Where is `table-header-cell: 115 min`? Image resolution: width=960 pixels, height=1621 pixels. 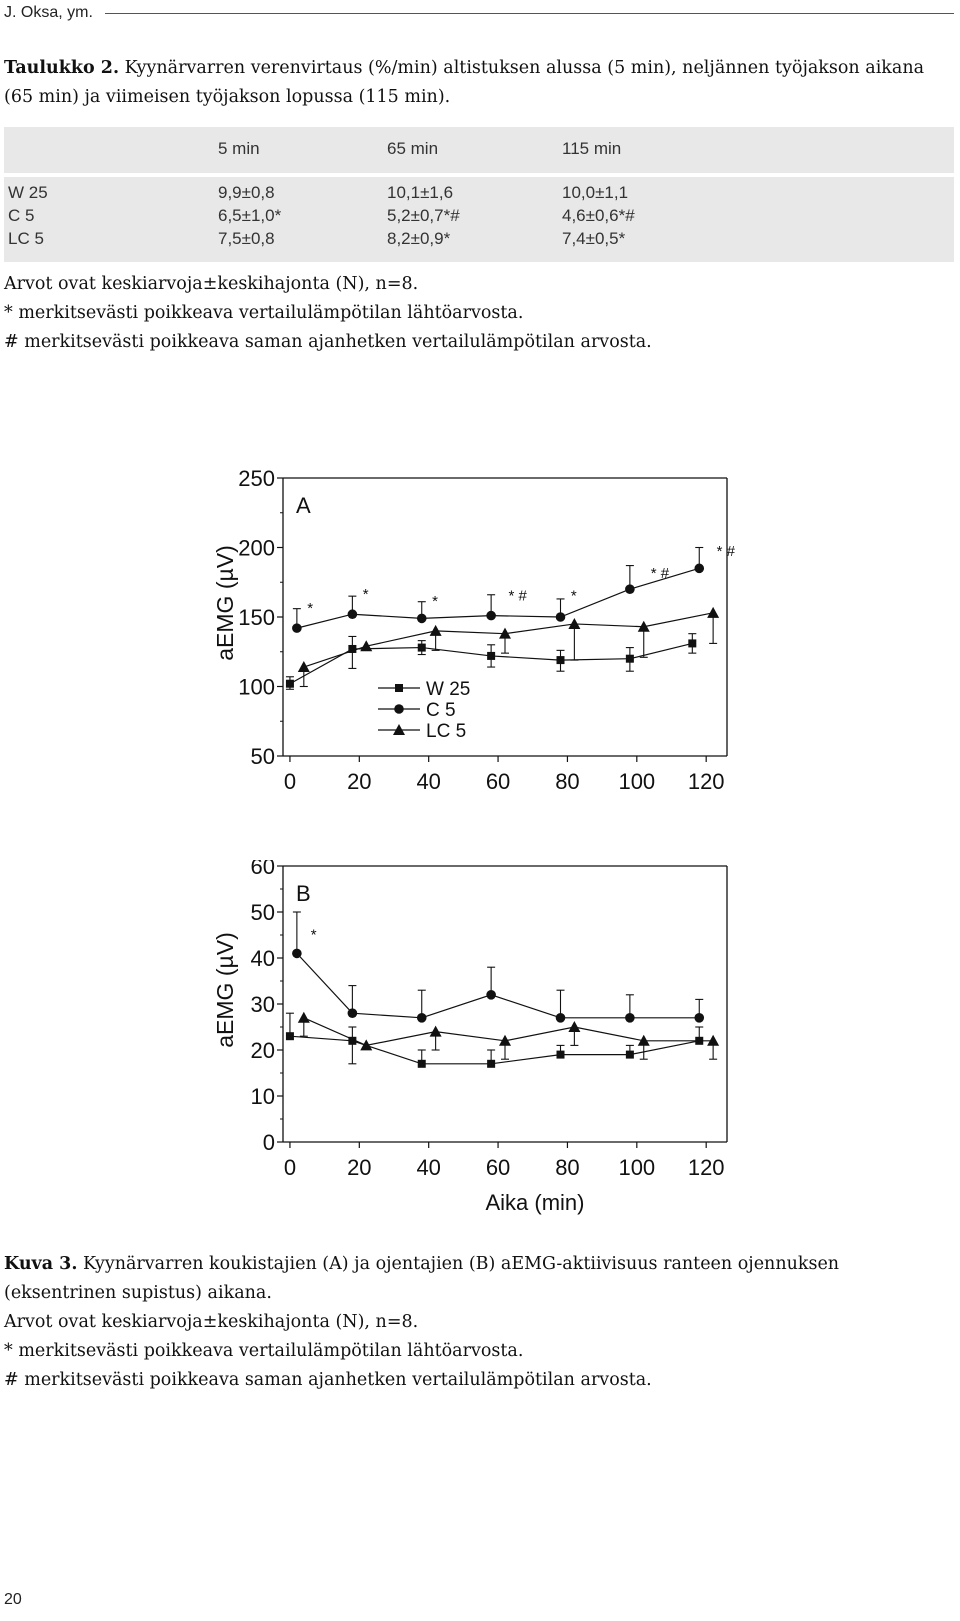 table-header-cell: 115 min is located at coordinates (592, 148).